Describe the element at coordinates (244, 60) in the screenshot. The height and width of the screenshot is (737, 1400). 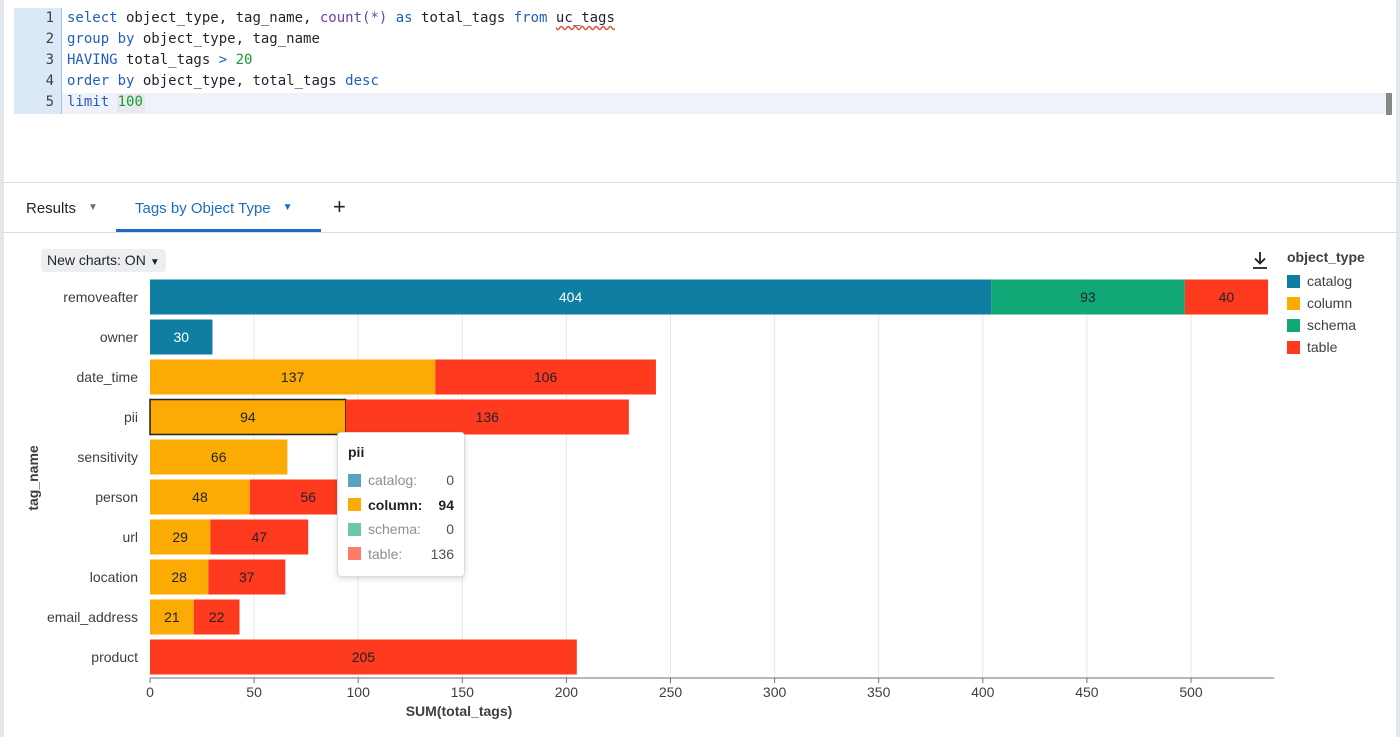
I see `number-literal: 20` at that location.